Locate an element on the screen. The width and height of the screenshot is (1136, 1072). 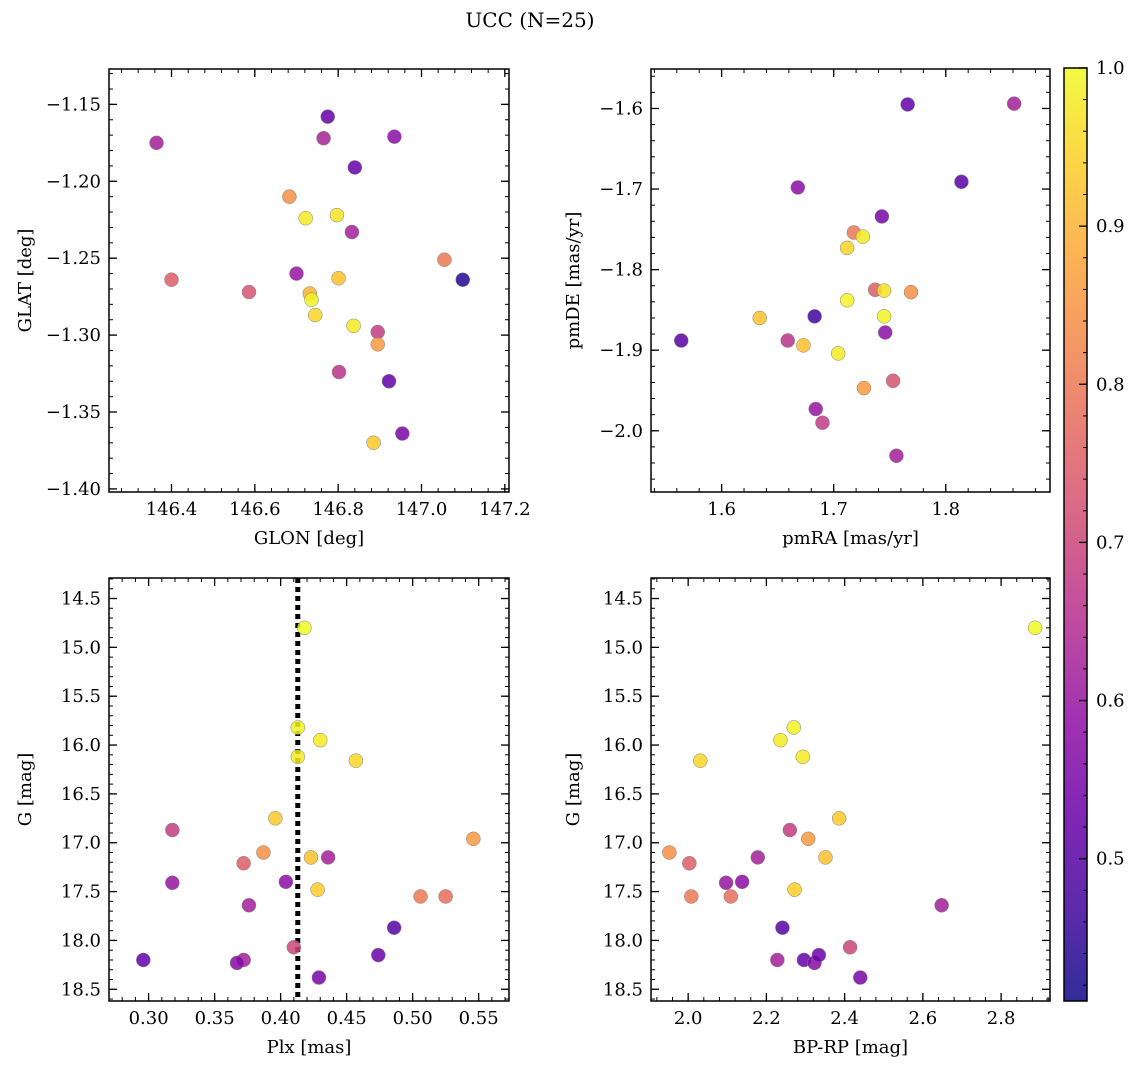
y-tick-label: −1.15 is located at coordinates (73, 104).